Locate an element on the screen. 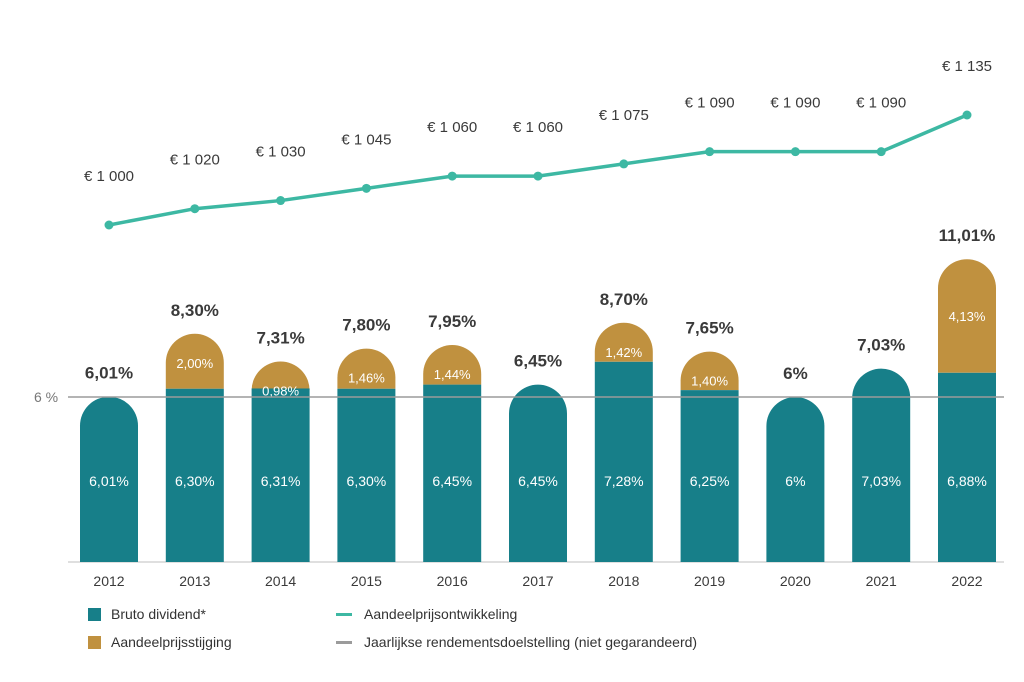 The width and height of the screenshot is (1024, 682). price-label-2017: € 1 060 is located at coordinates (538, 127).